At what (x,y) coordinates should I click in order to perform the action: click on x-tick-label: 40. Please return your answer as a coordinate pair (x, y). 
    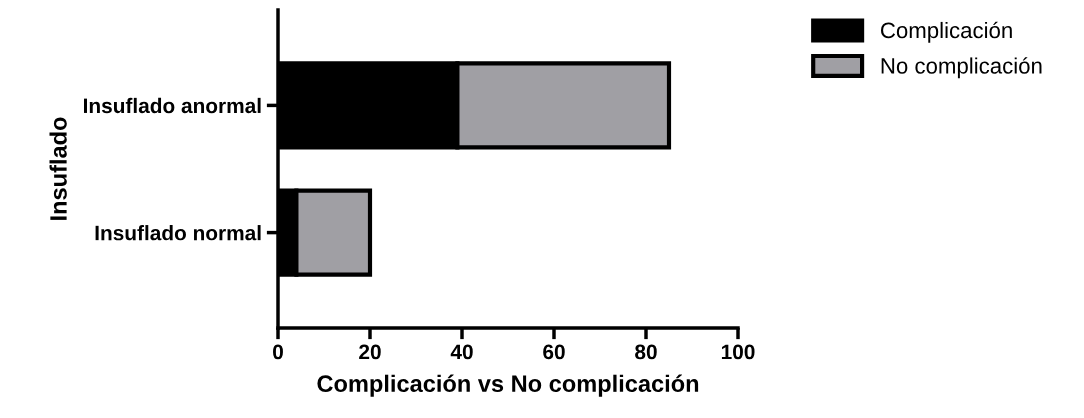
    Looking at the image, I should click on (461, 352).